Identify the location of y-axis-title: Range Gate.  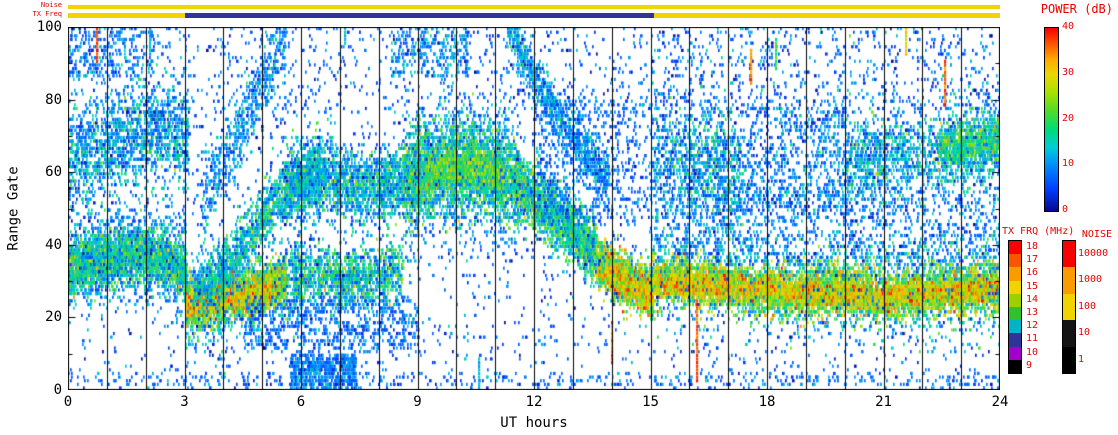
(13, 208).